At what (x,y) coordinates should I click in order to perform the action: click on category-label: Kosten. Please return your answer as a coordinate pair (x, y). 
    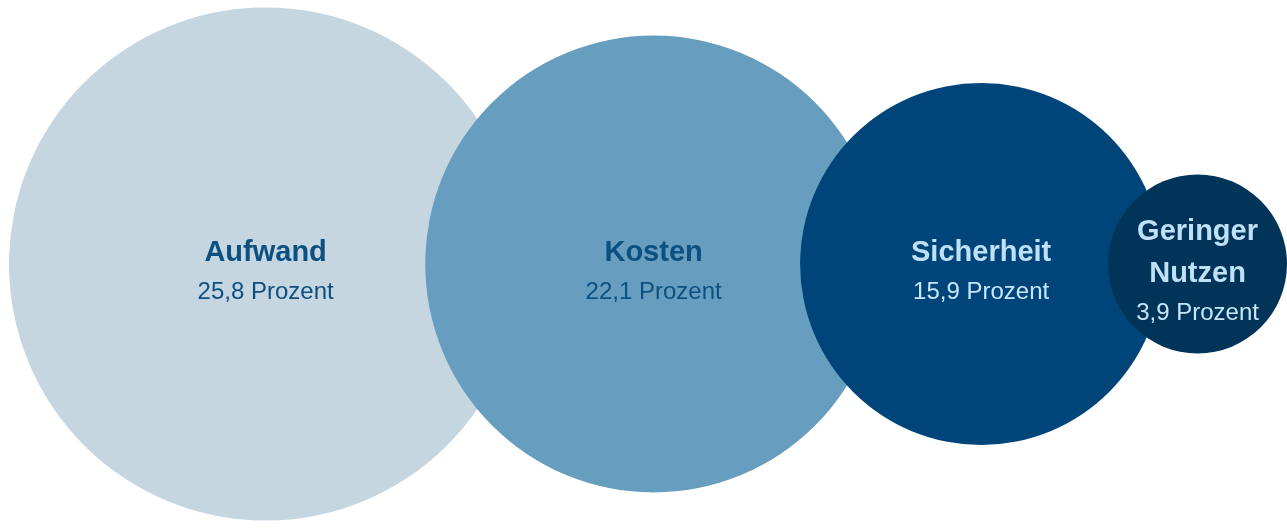
    Looking at the image, I should click on (653, 250).